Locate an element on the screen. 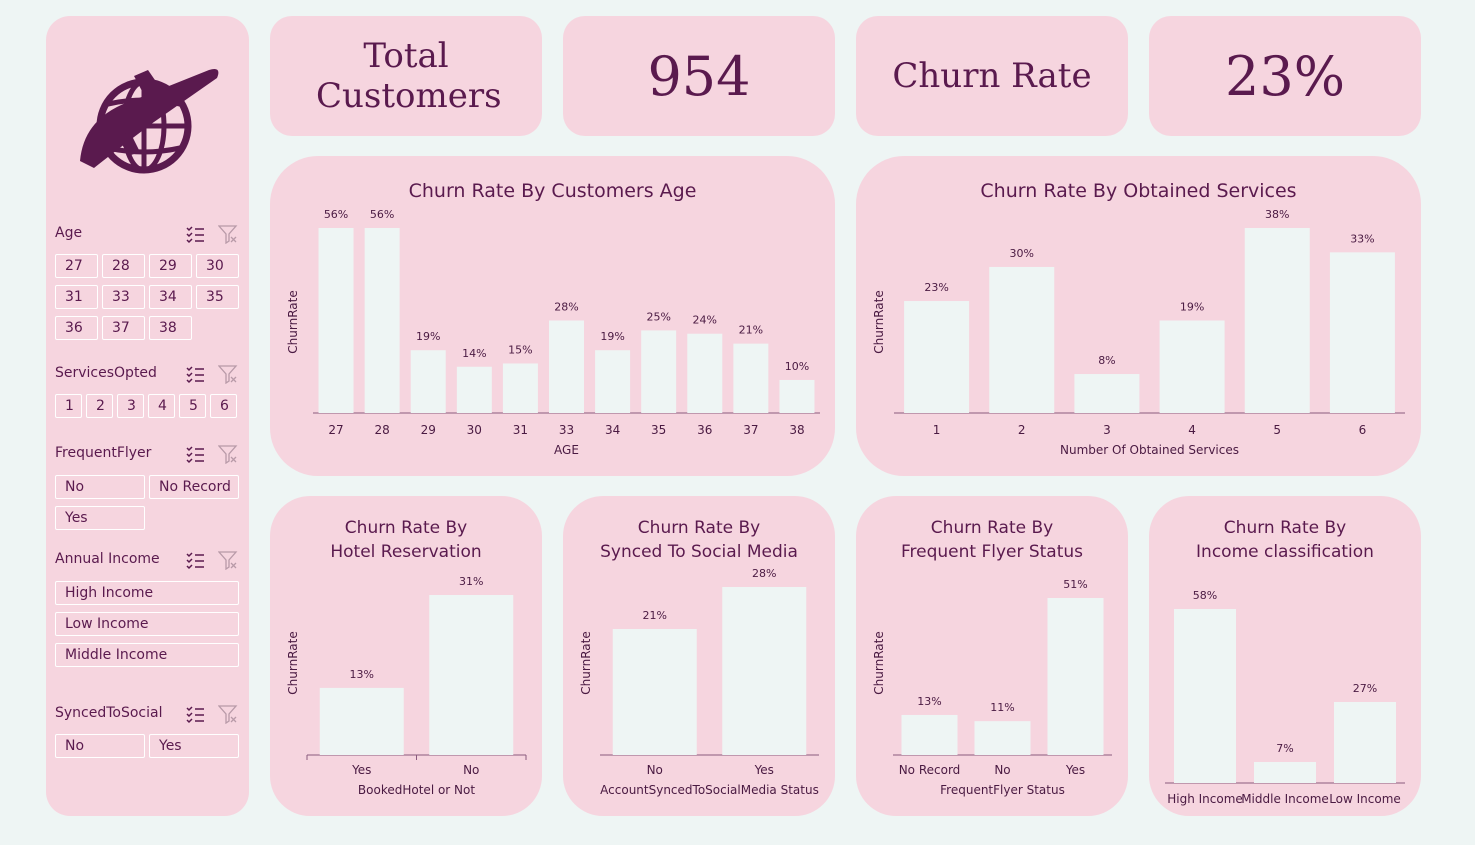 Image resolution: width=1475 pixels, height=845 pixels. data-label: 10% is located at coordinates (797, 366).